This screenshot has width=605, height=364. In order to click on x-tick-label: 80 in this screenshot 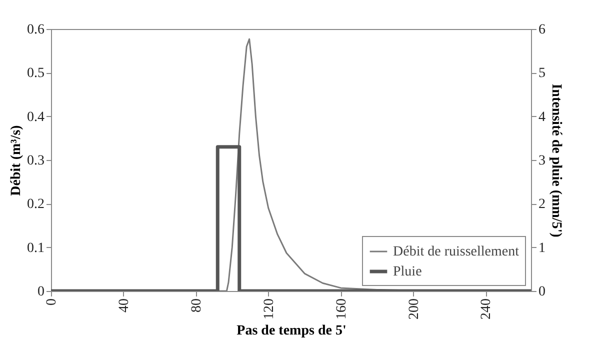, I will do `click(196, 305)`.